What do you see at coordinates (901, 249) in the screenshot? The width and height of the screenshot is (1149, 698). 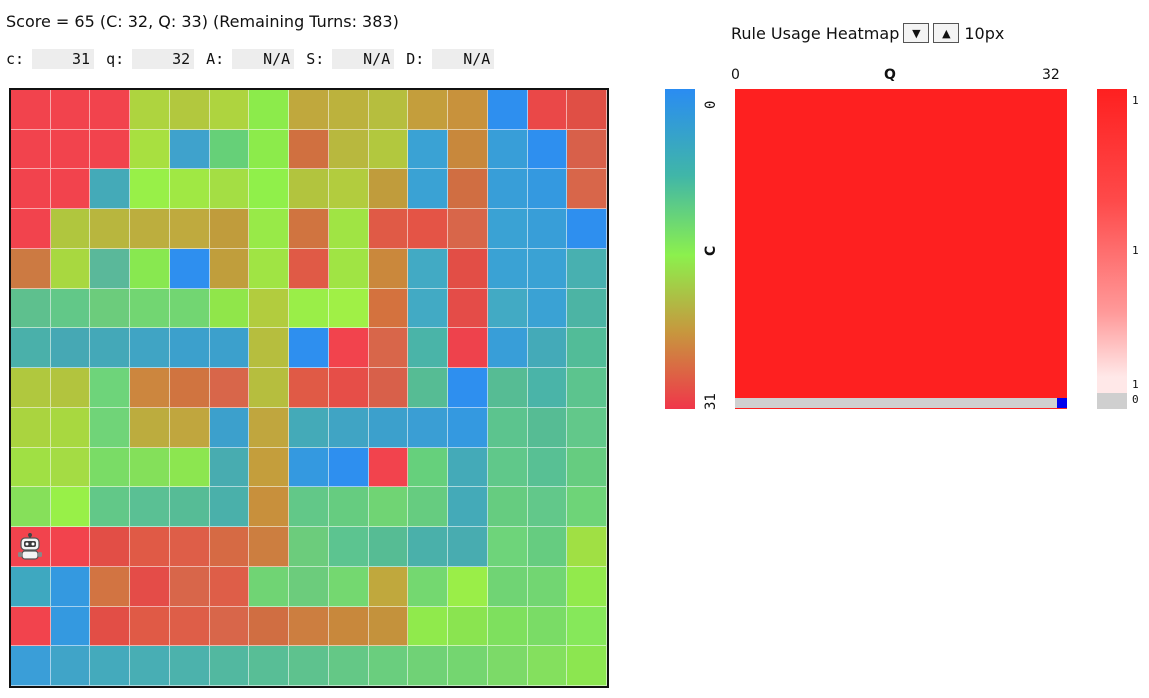 I see `rule-usage-heatmap` at bounding box center [901, 249].